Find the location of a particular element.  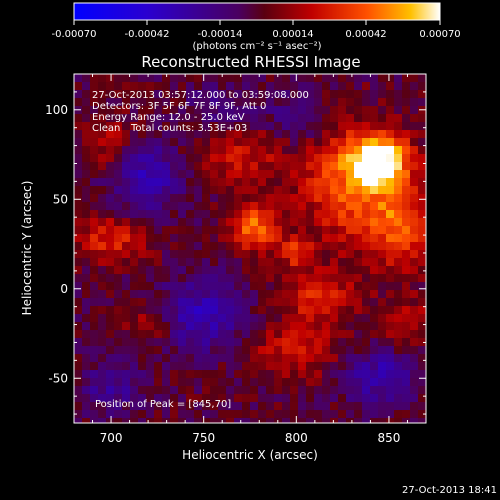

colorbar-ticks is located at coordinates (257, 22).